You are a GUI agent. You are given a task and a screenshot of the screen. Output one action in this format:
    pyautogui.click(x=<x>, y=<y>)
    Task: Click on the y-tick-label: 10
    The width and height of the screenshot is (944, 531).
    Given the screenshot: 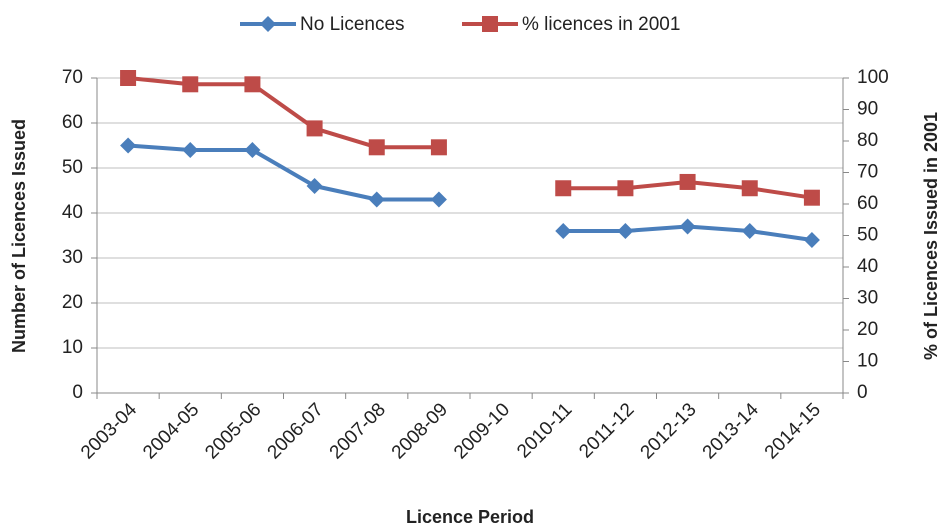 What is the action you would take?
    pyautogui.click(x=72, y=347)
    